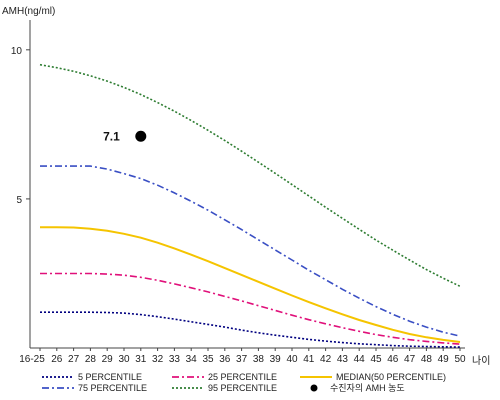  I want to click on legend-label: 25 PERCENTILE, so click(242, 377).